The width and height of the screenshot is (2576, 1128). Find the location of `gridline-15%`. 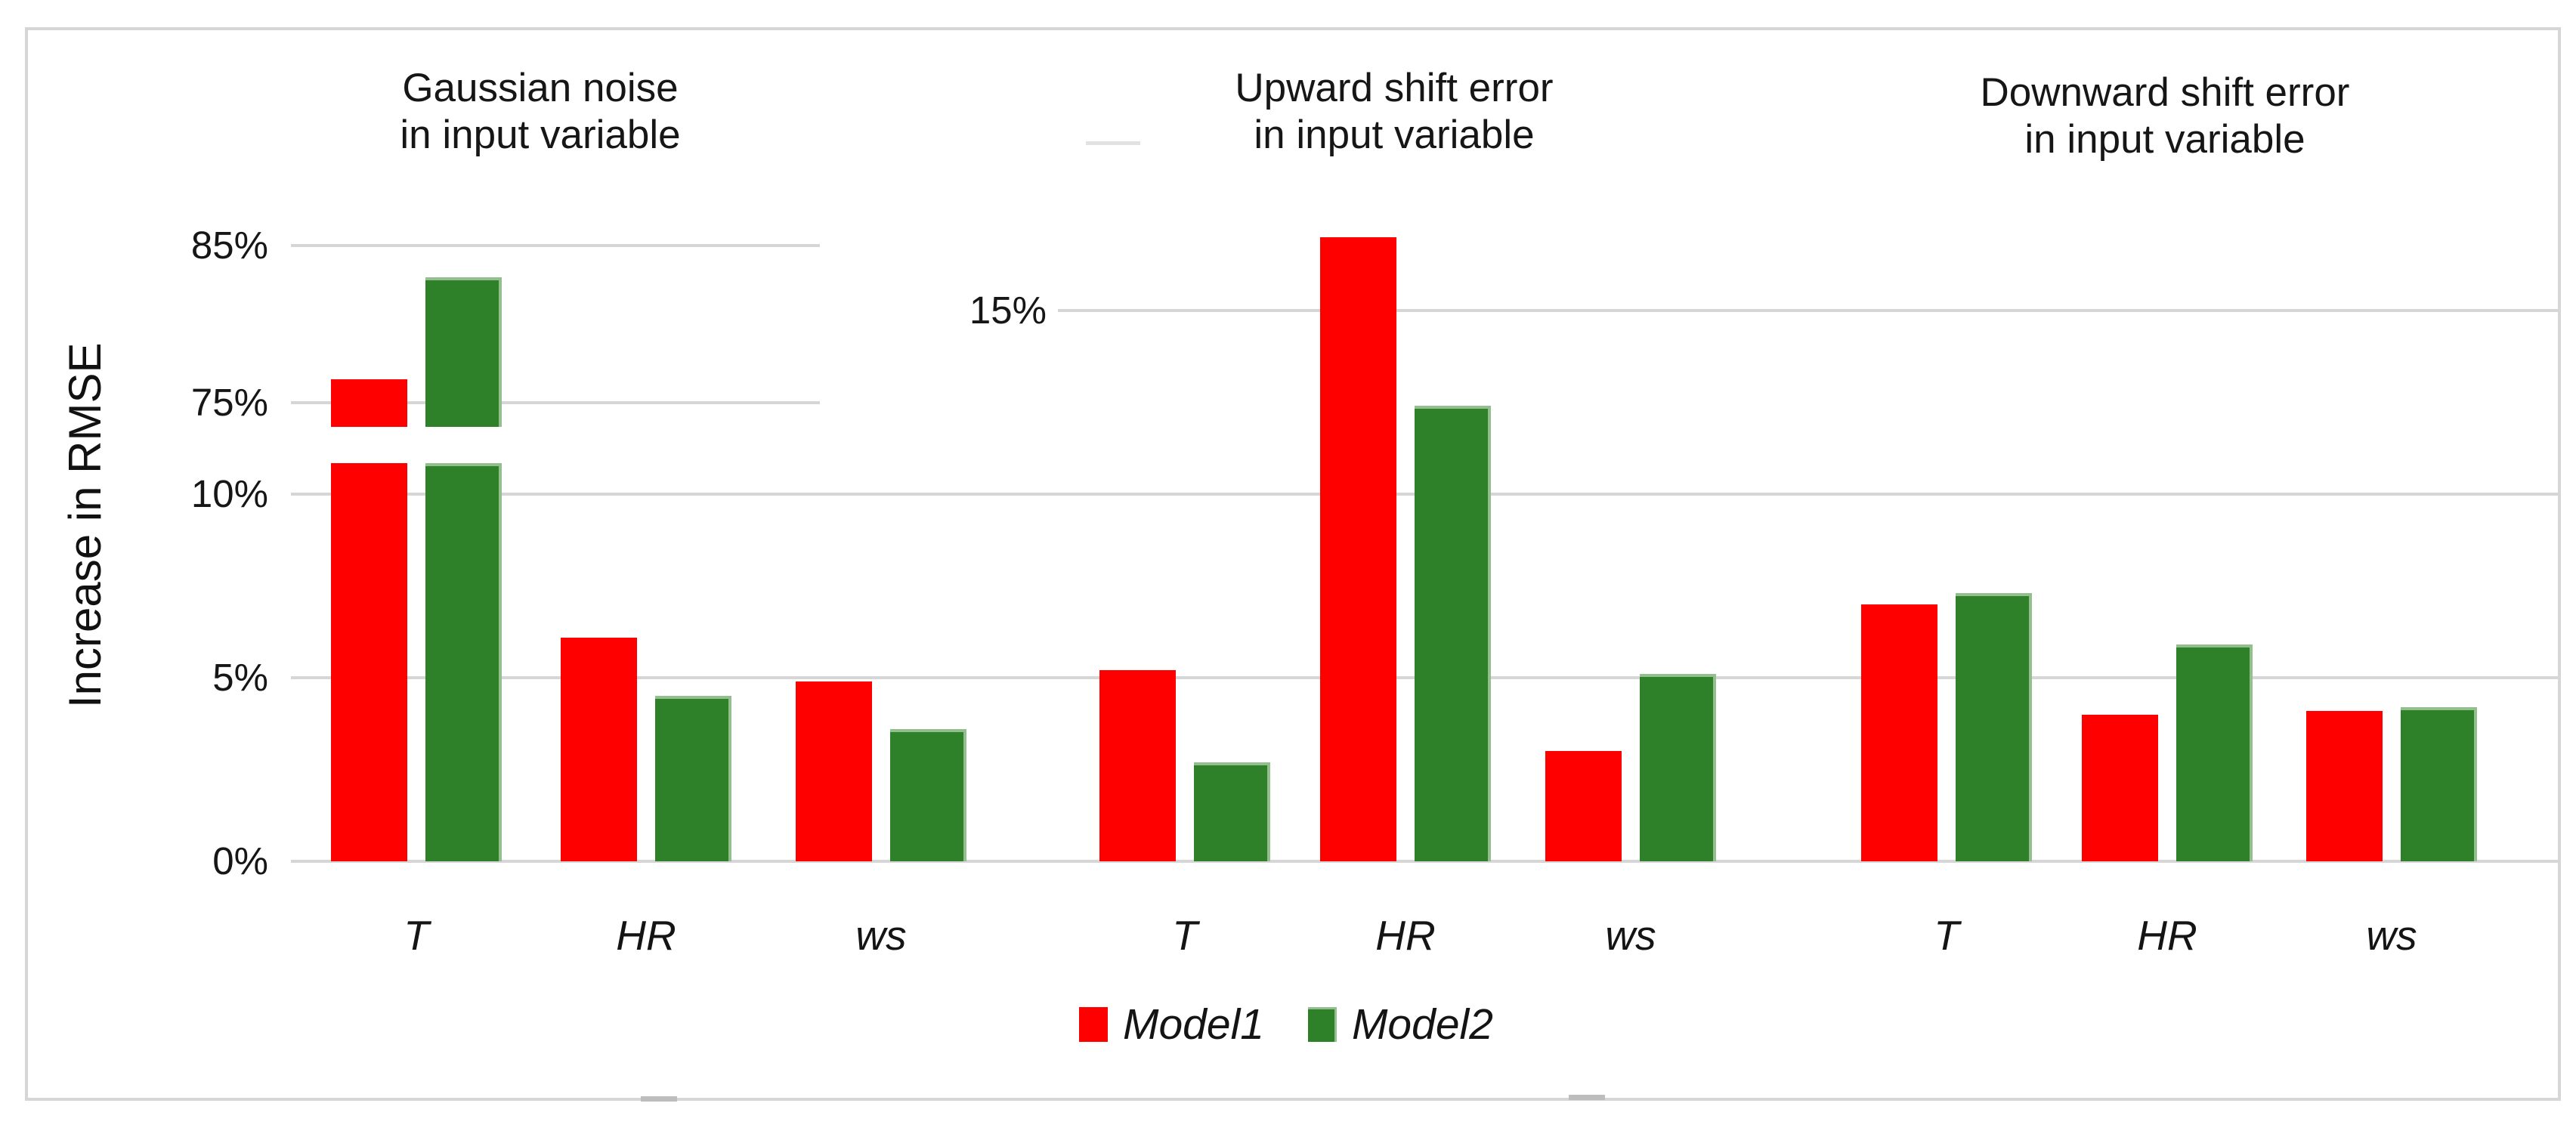

gridline-15% is located at coordinates (1809, 310).